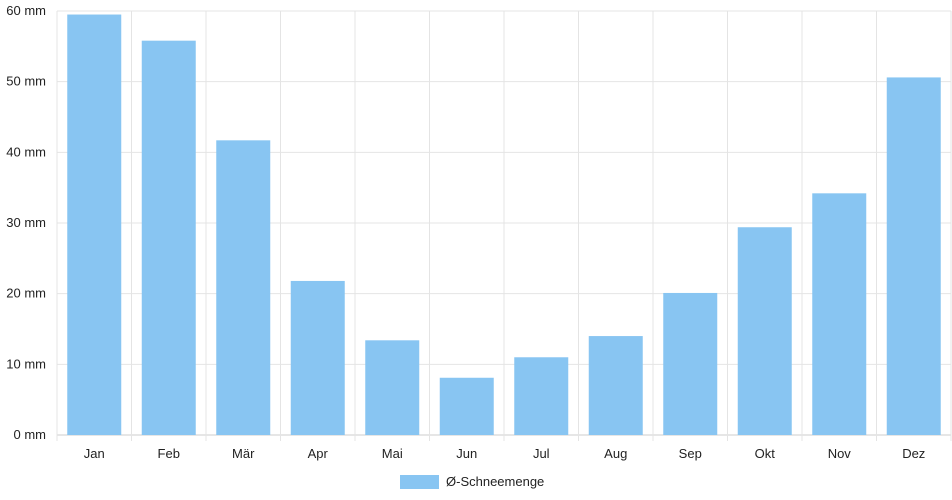 The width and height of the screenshot is (952, 500). What do you see at coordinates (30, 434) in the screenshot?
I see `y-tick-label: 0 mm` at bounding box center [30, 434].